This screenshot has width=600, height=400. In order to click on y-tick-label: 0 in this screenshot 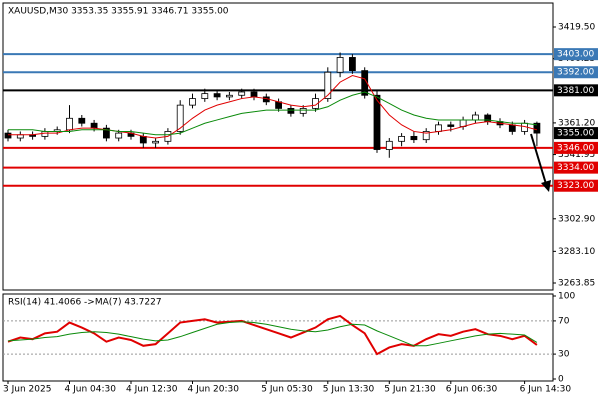, I will do `click(561, 380)`.